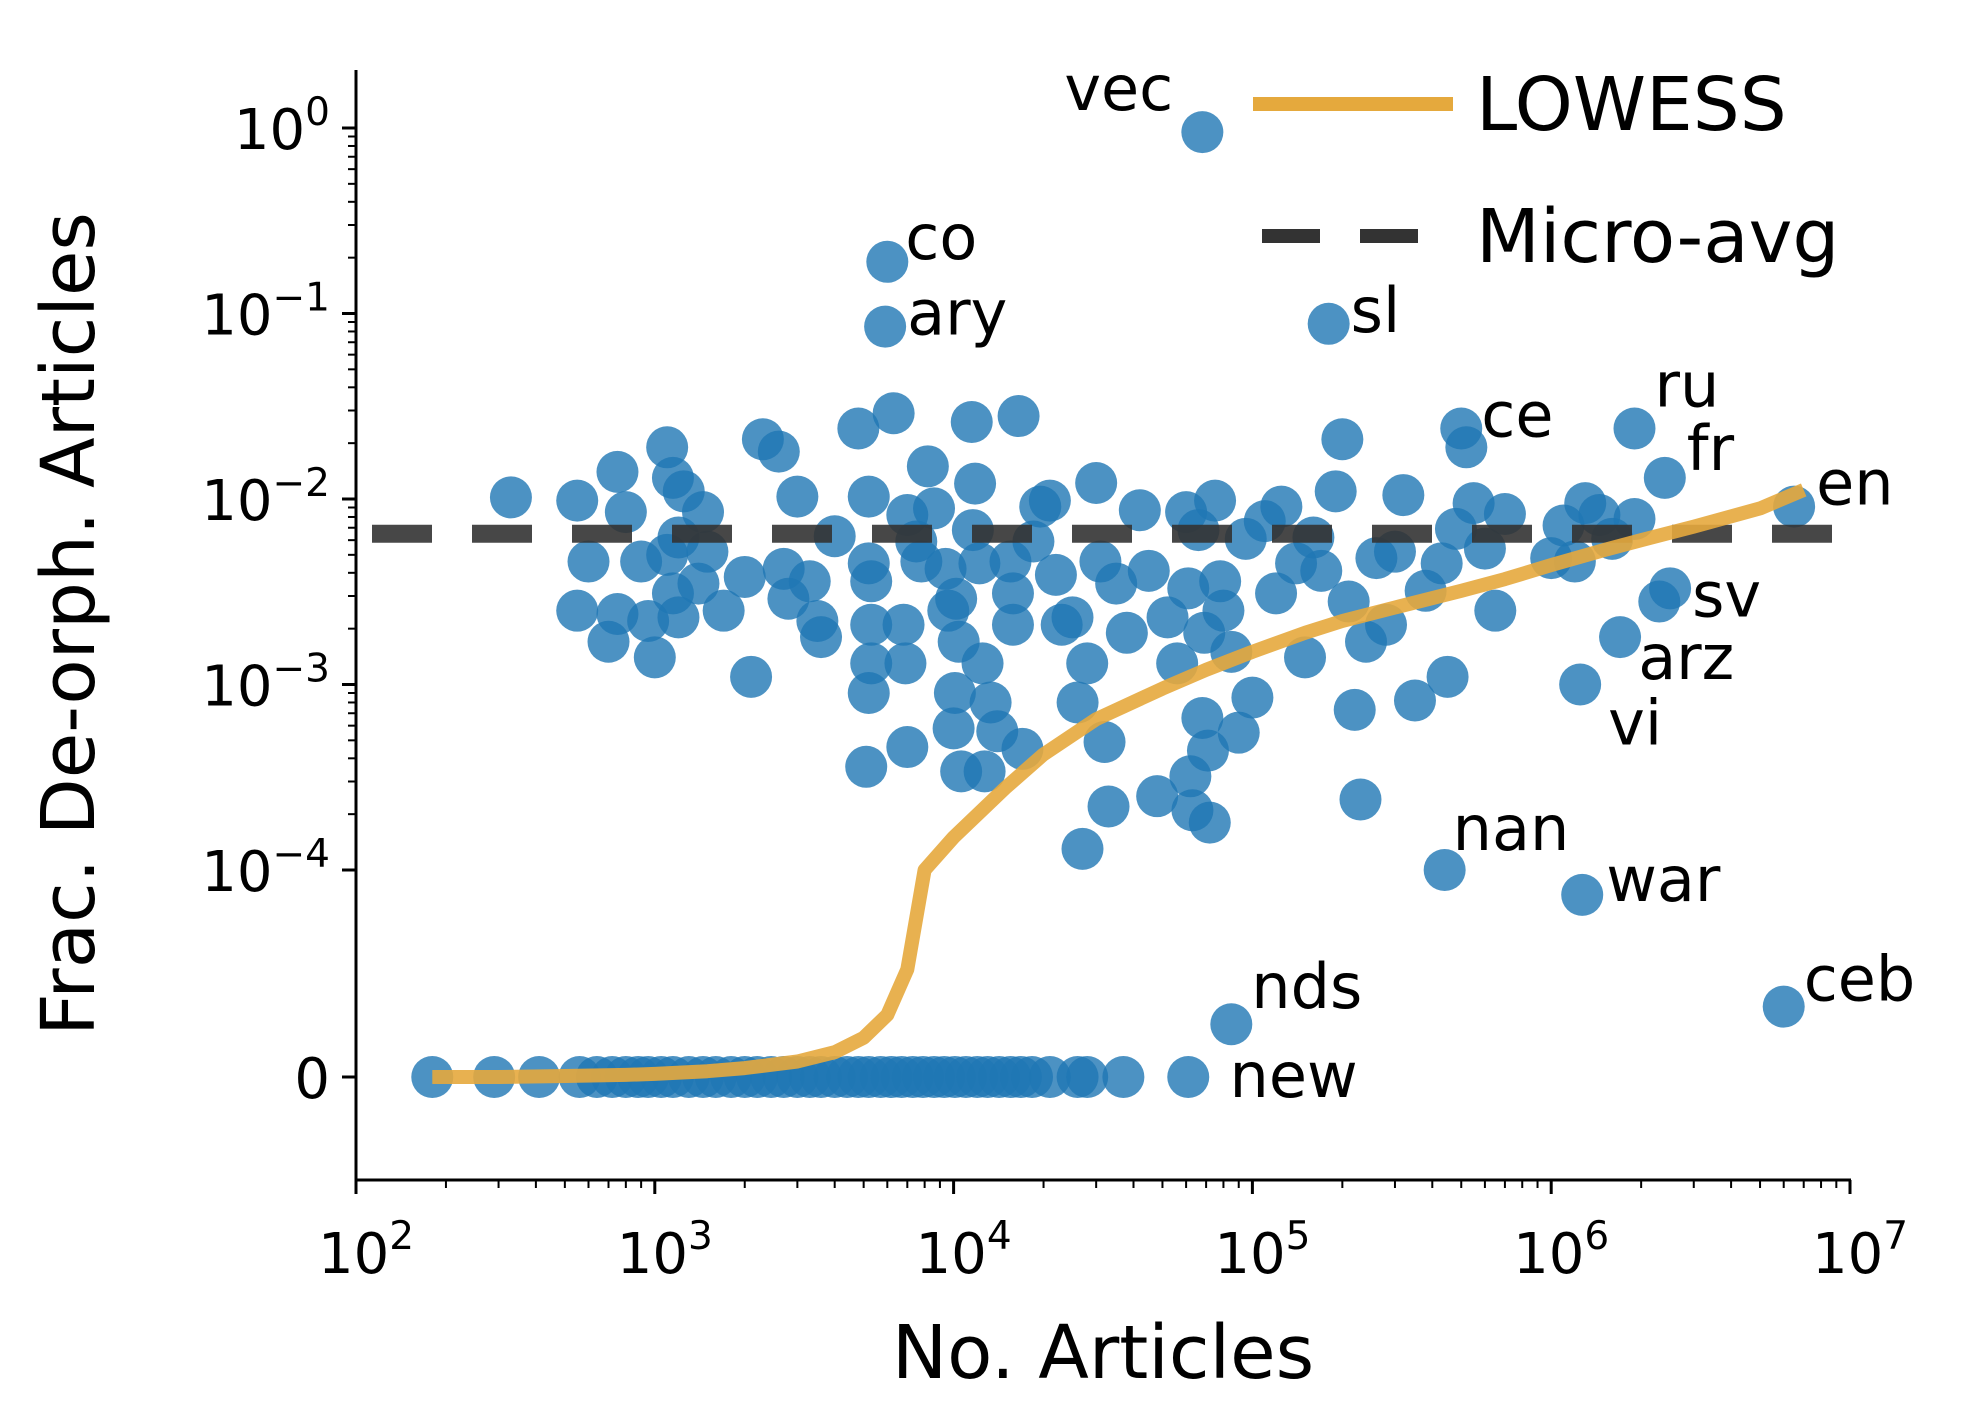 This screenshot has width=1982, height=1423. Describe the element at coordinates (1118, 88) in the screenshot. I see `point-label-vec: vec` at that location.